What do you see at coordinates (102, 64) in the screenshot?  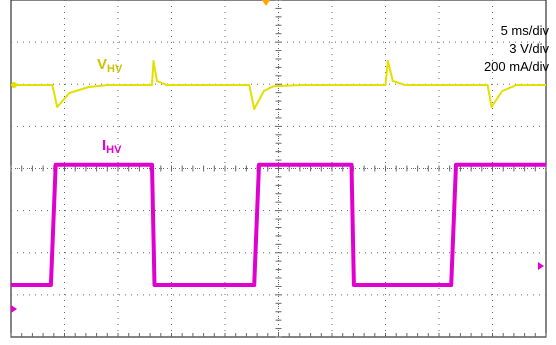 I see `voltage-label-main: V` at bounding box center [102, 64].